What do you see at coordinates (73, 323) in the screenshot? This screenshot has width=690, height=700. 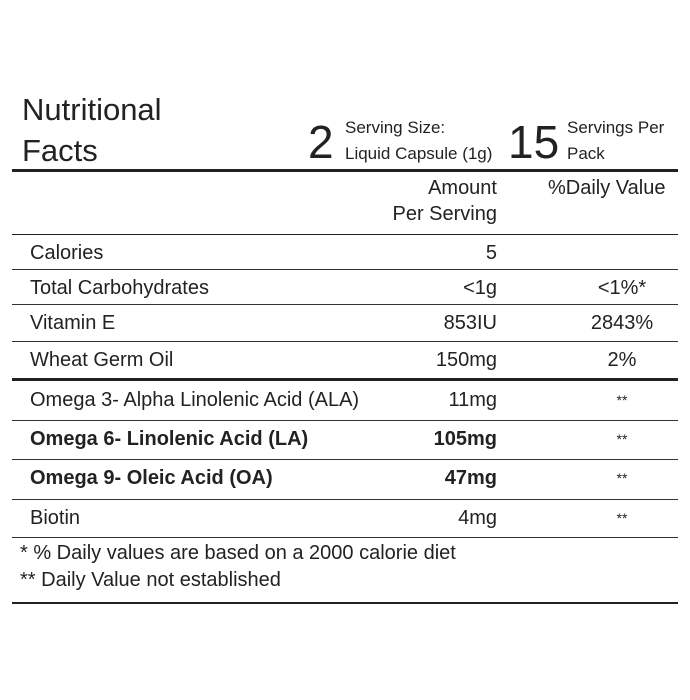 I see `cell-name: Vitamin E` at bounding box center [73, 323].